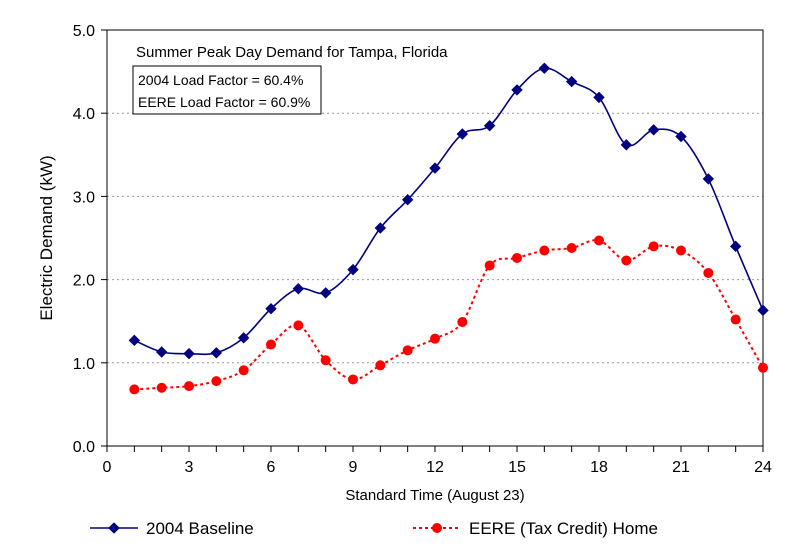  I want to click on y-axis-title: Electric Demand (kW), so click(46, 237).